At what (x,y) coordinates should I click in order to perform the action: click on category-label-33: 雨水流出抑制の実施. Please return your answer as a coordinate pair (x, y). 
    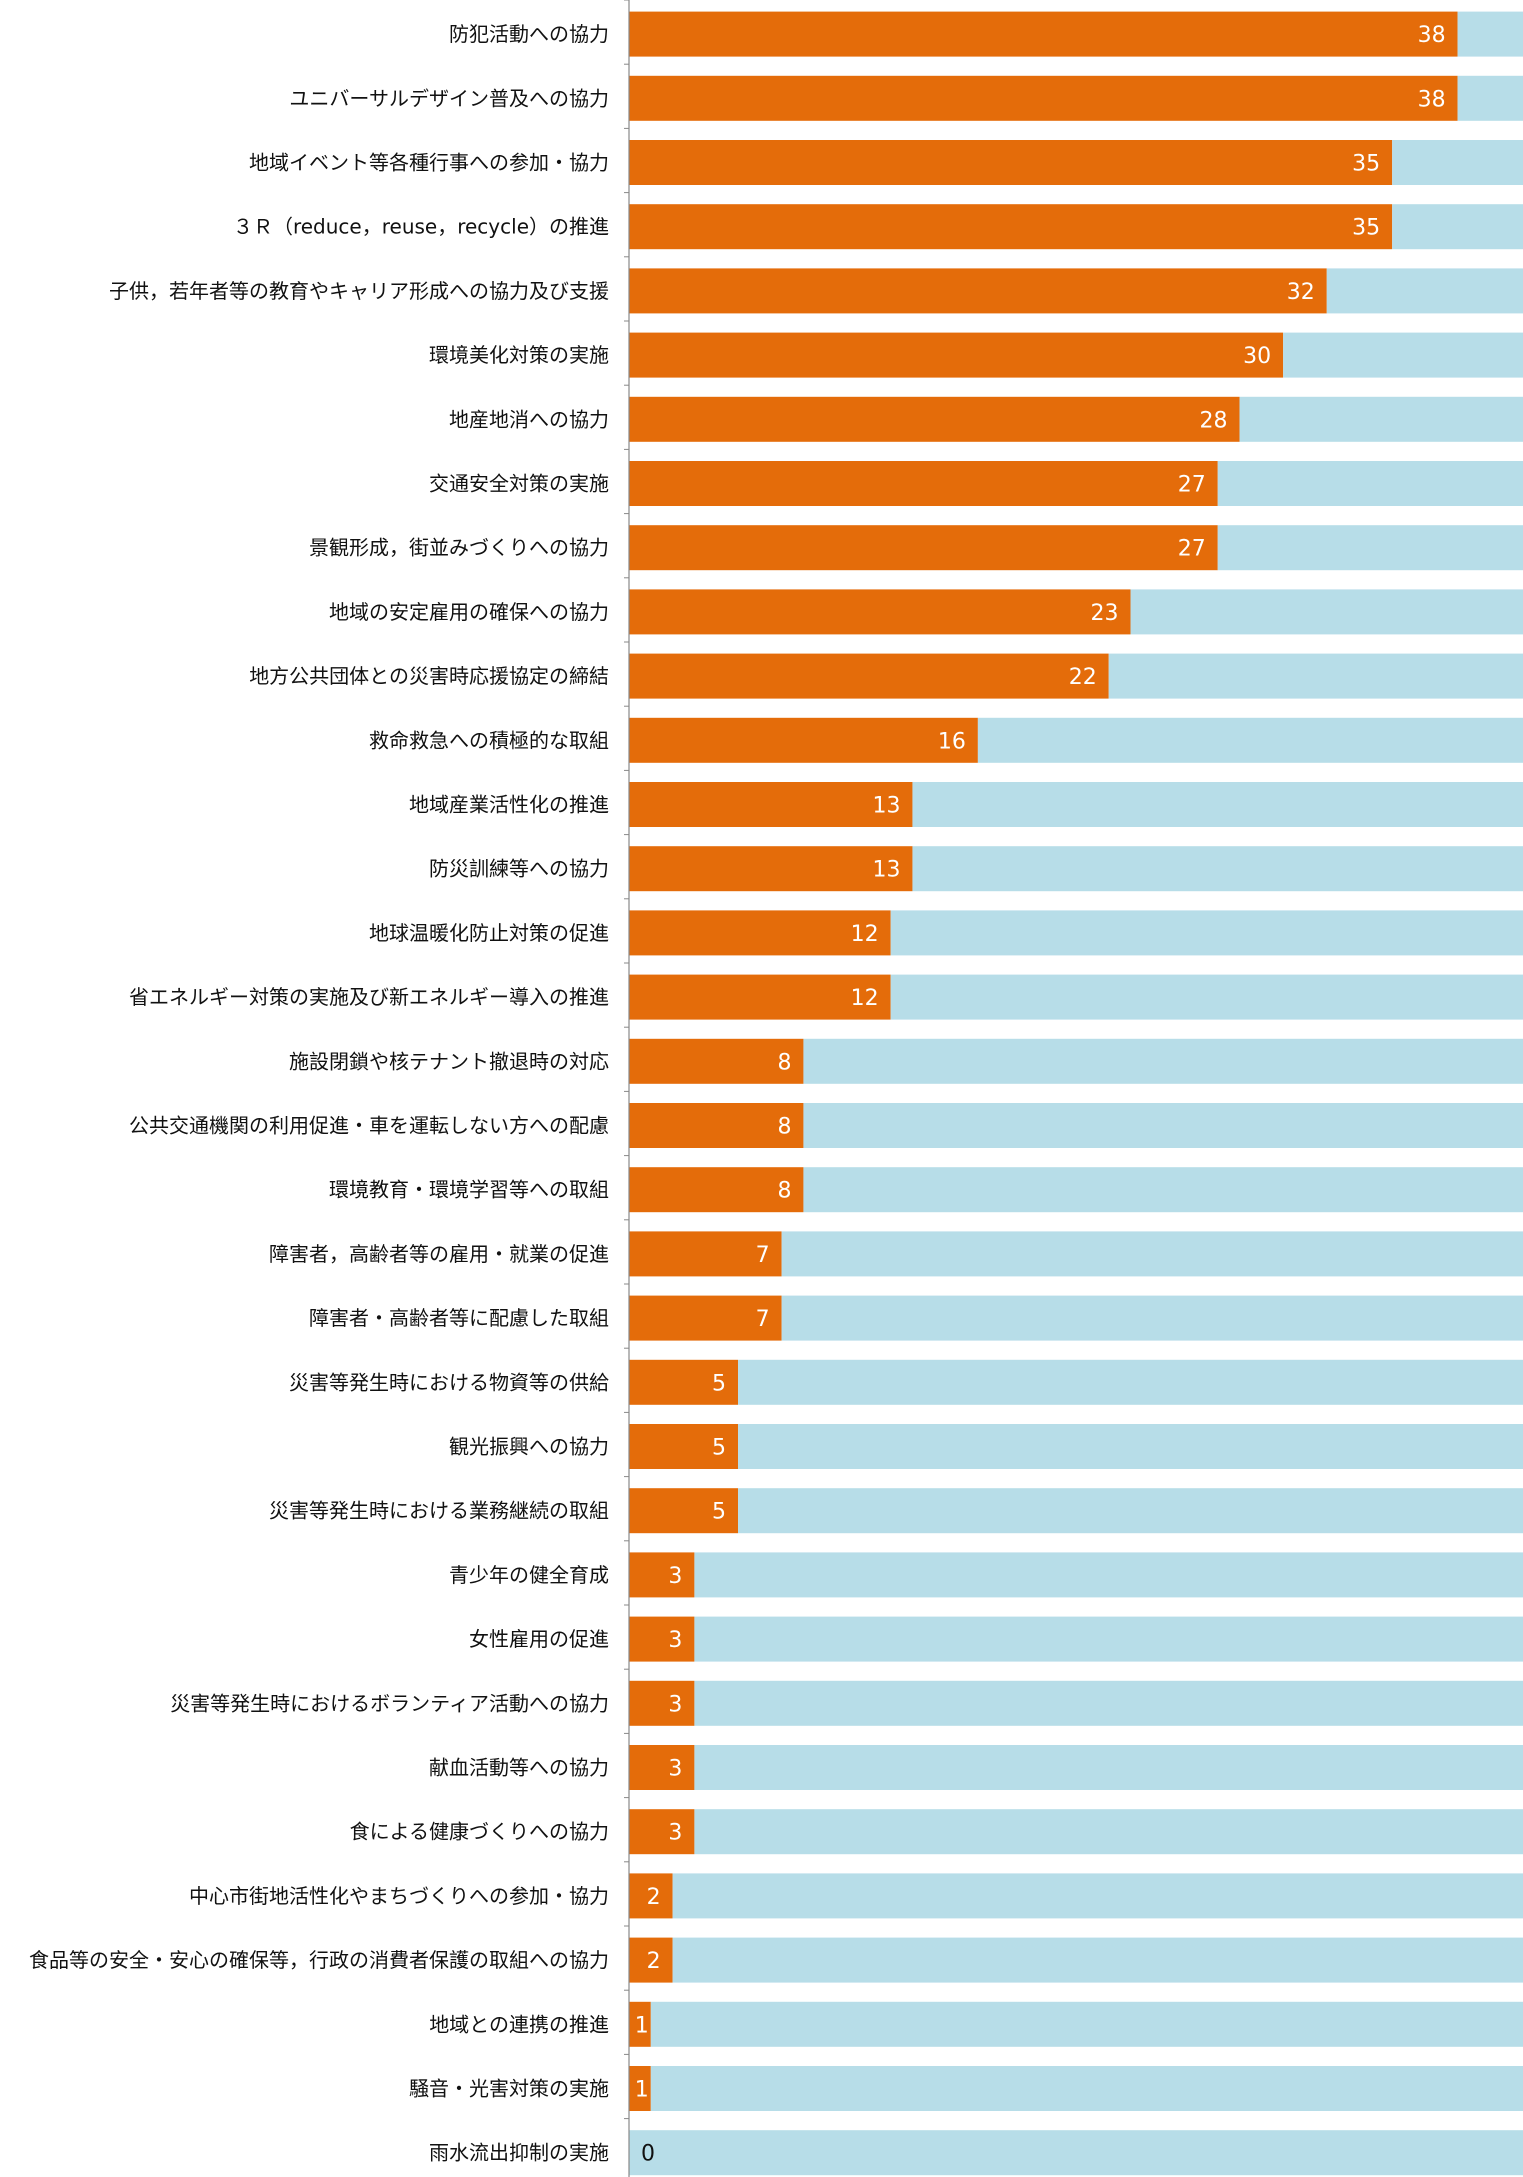
    Looking at the image, I should click on (519, 2153).